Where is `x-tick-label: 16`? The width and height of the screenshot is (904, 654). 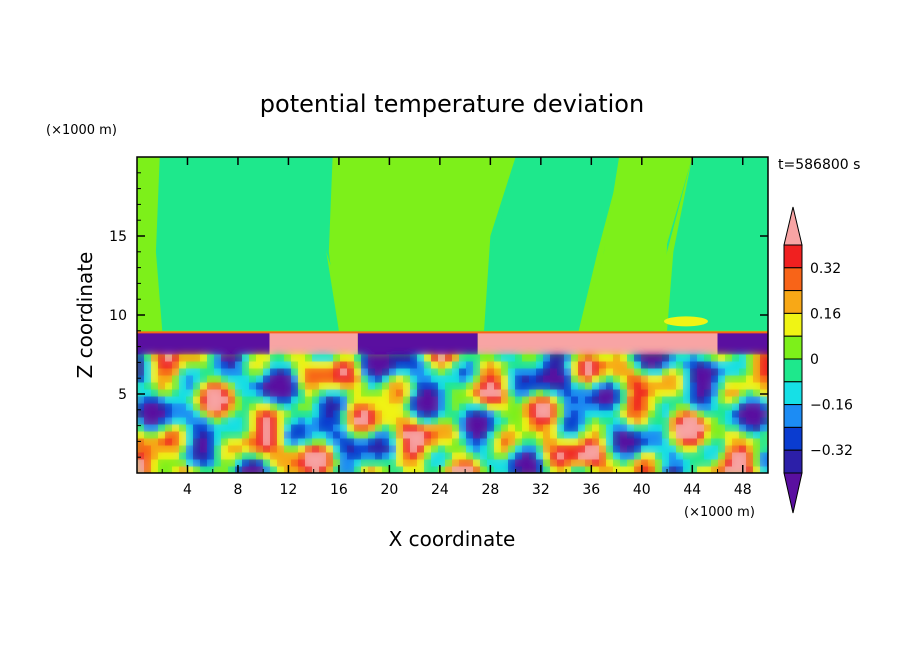 x-tick-label: 16 is located at coordinates (339, 490).